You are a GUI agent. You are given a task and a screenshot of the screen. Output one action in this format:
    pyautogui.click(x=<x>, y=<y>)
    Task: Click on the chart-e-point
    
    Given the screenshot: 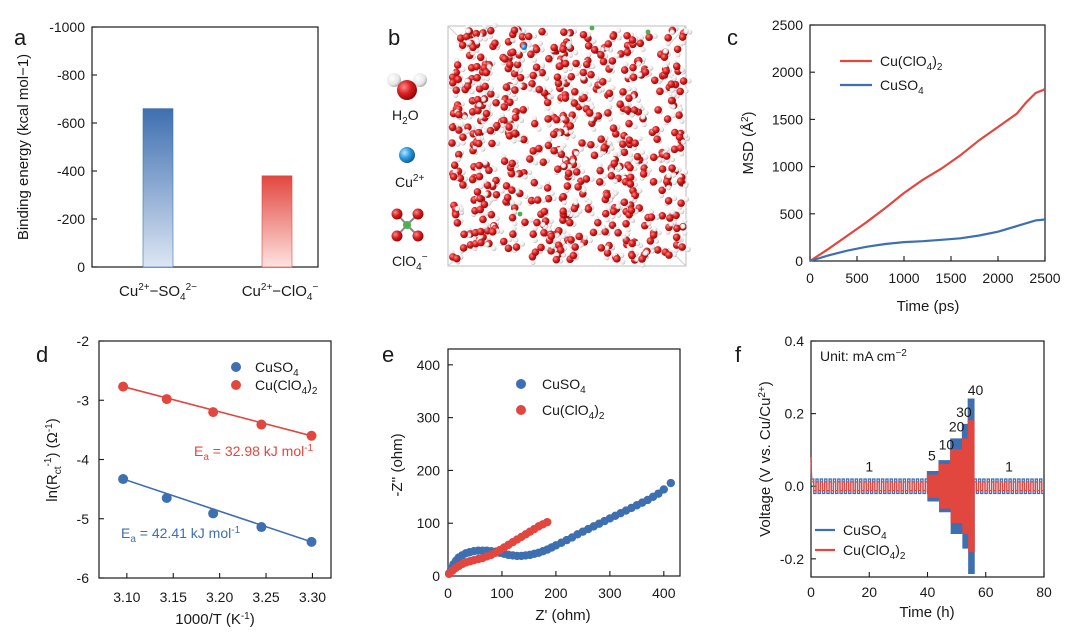 What is the action you would take?
    pyautogui.click(x=547, y=522)
    